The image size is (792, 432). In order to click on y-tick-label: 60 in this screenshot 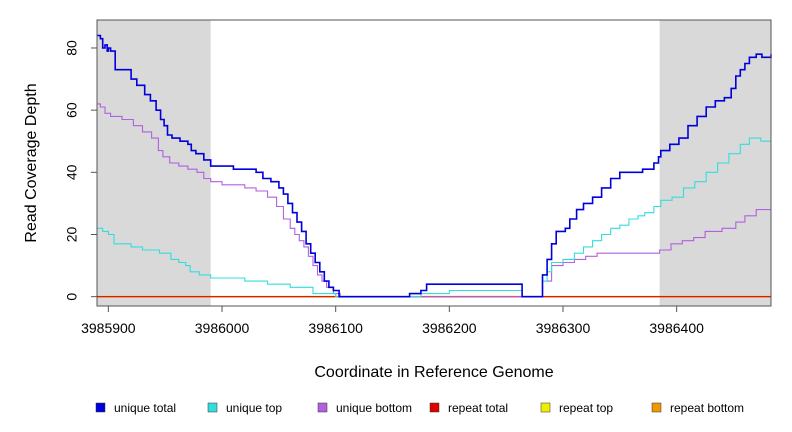, I will do `click(72, 110)`.